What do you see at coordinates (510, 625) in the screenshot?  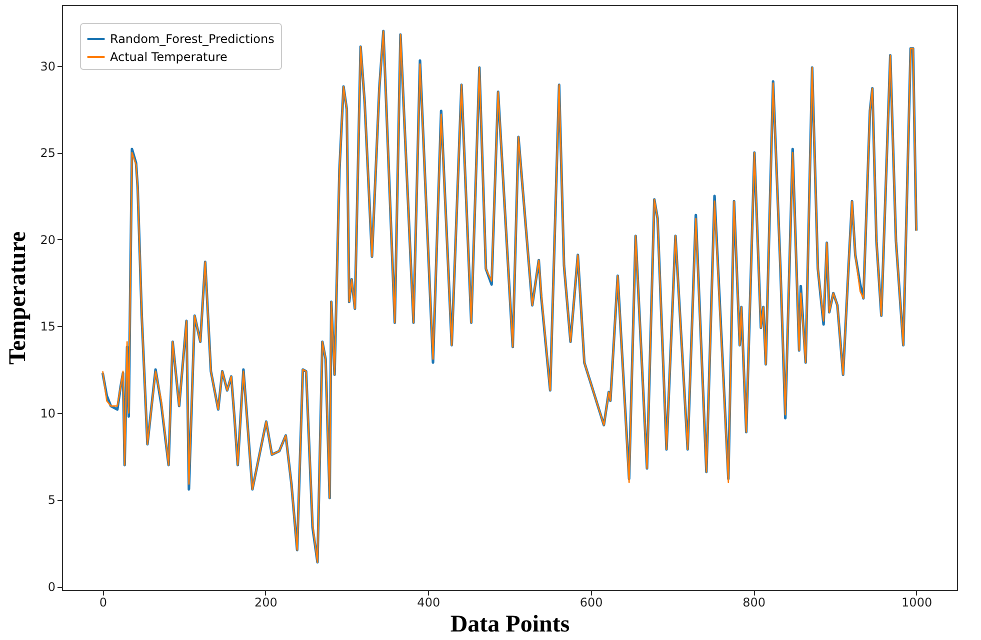 I see `x-axis-title: Data Points` at bounding box center [510, 625].